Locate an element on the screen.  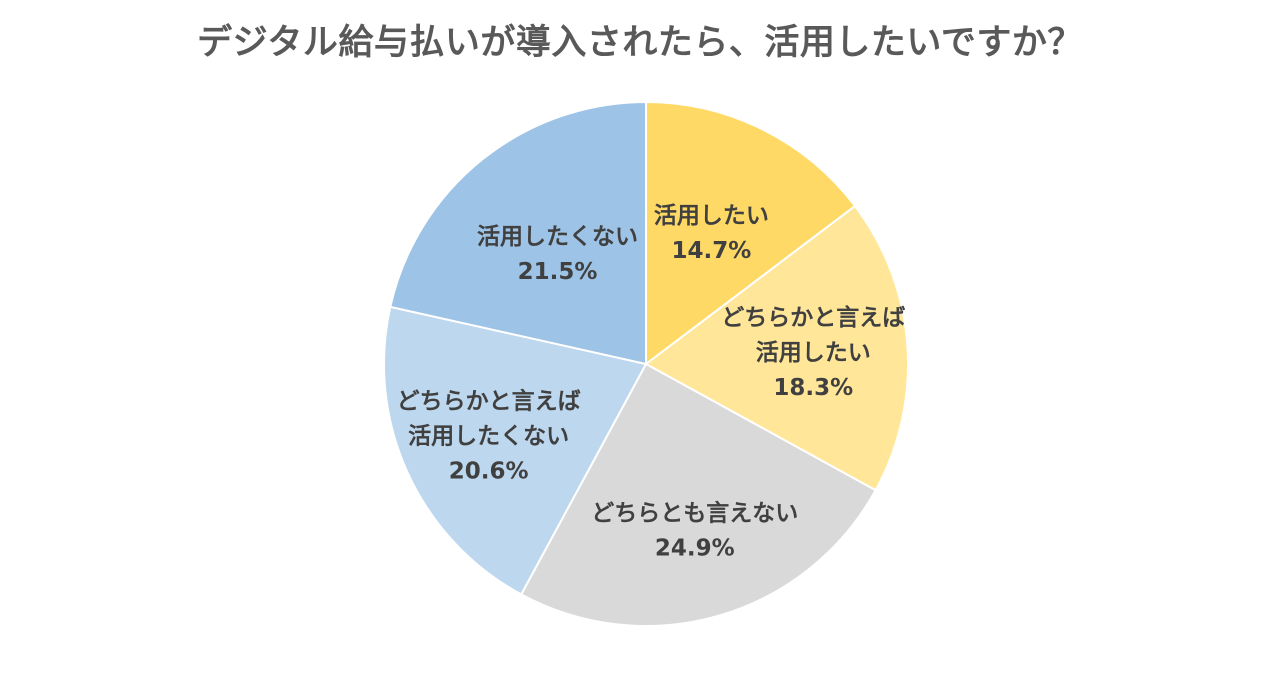
pie-slice-katsuyou-shitakunai is located at coordinates (518, 233).